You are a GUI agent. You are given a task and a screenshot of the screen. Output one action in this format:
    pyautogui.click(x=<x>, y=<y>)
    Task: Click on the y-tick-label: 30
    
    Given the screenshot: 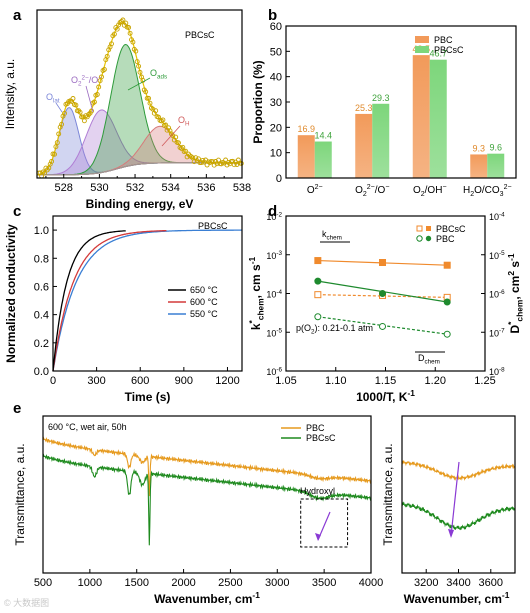 What is the action you would take?
    pyautogui.click(x=276, y=103)
    